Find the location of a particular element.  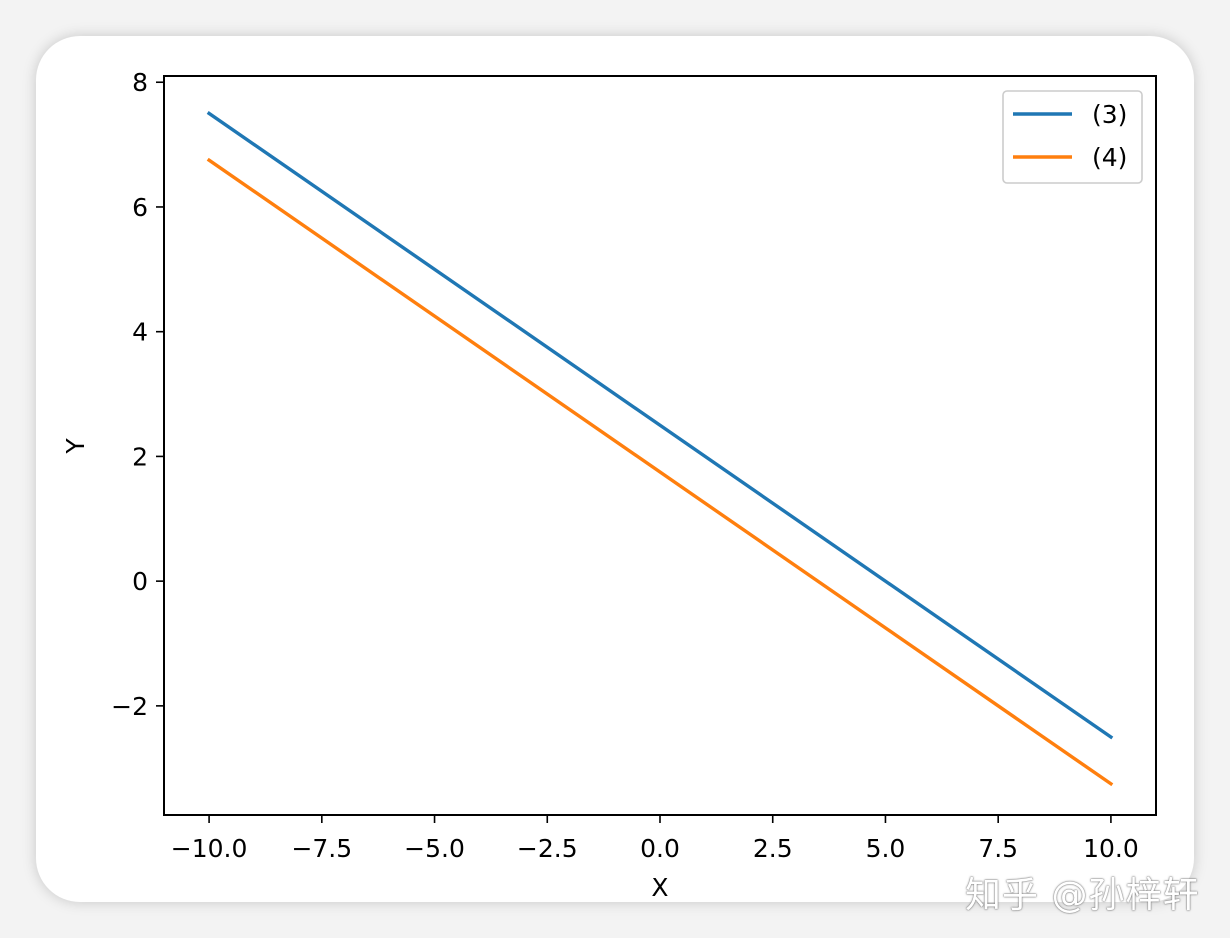

y-tick-label: 0 is located at coordinates (140, 581).